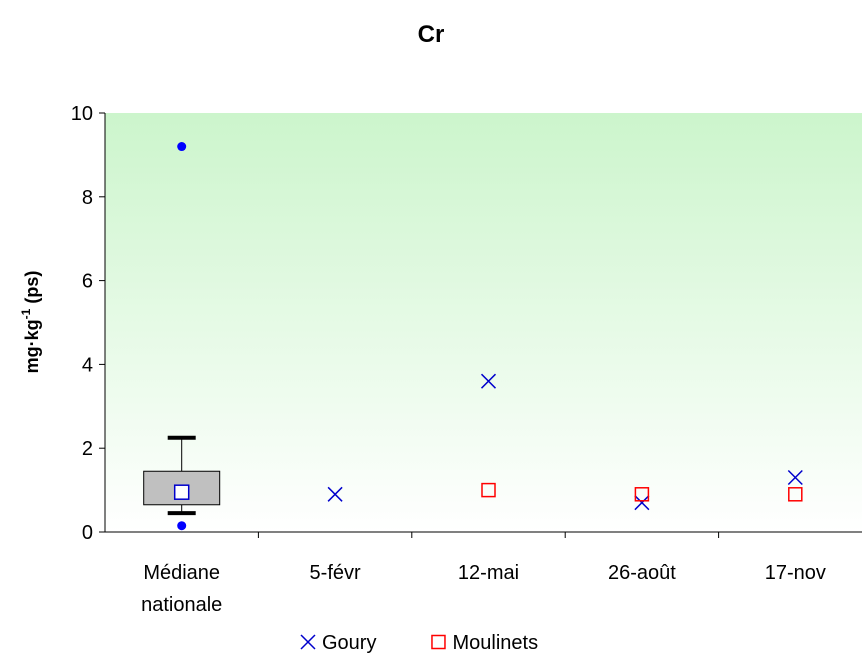 Image resolution: width=862 pixels, height=667 pixels. Describe the element at coordinates (335, 573) in the screenshot. I see `x-tick-label: 5-févr` at that location.